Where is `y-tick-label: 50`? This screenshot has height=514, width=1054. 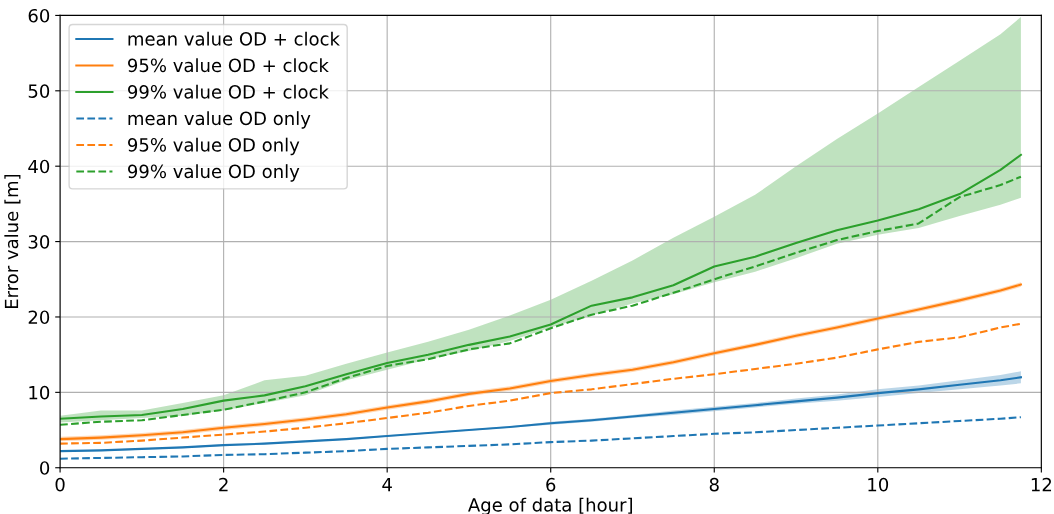
y-tick-label: 50 is located at coordinates (39, 91).